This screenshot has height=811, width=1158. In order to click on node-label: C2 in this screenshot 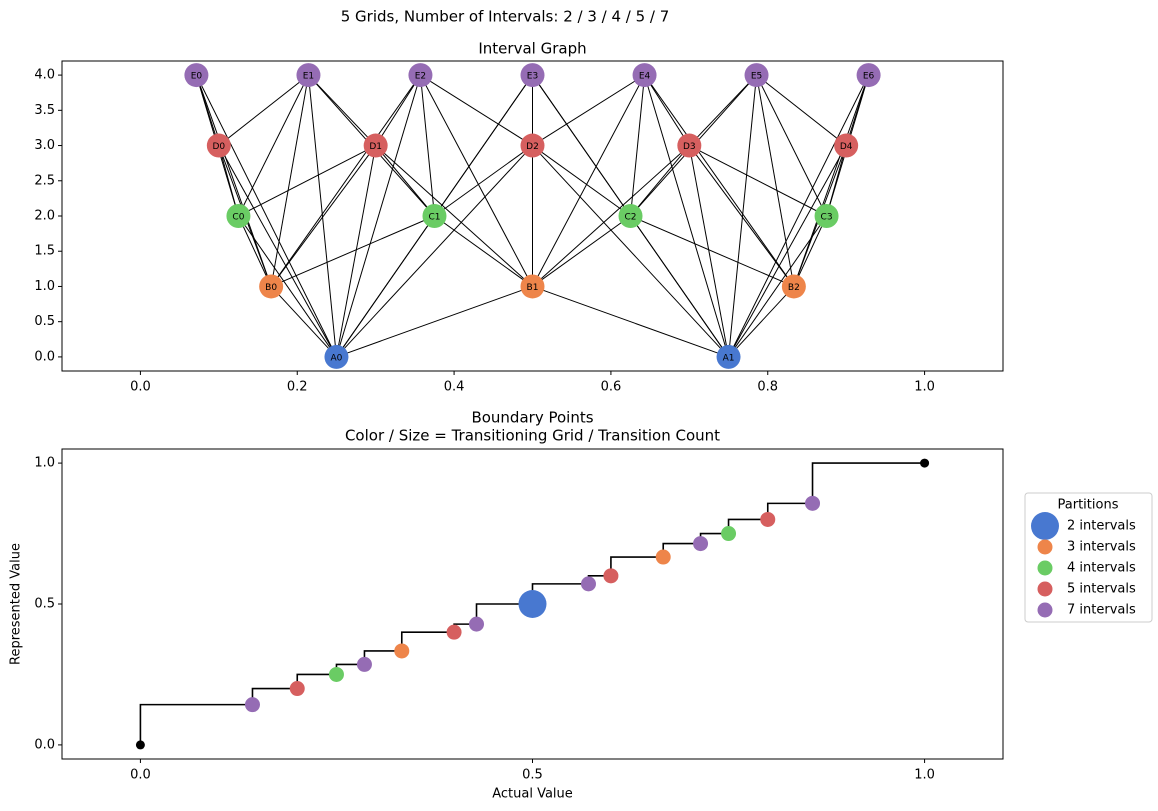, I will do `click(631, 218)`.